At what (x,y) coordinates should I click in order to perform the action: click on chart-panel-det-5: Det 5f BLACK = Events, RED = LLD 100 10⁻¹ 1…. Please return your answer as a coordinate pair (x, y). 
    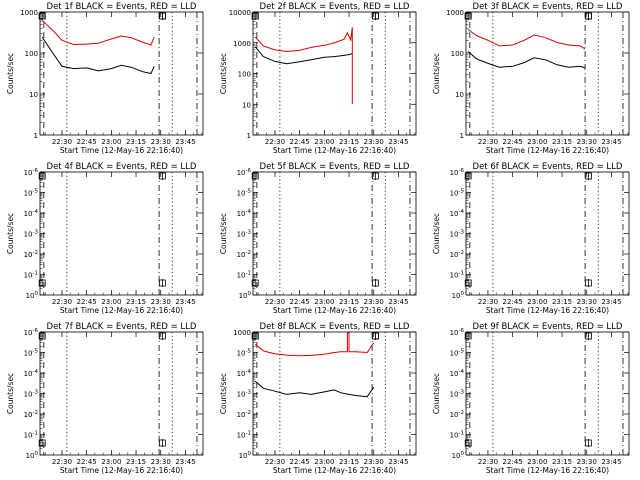
    Looking at the image, I should click on (318, 238).